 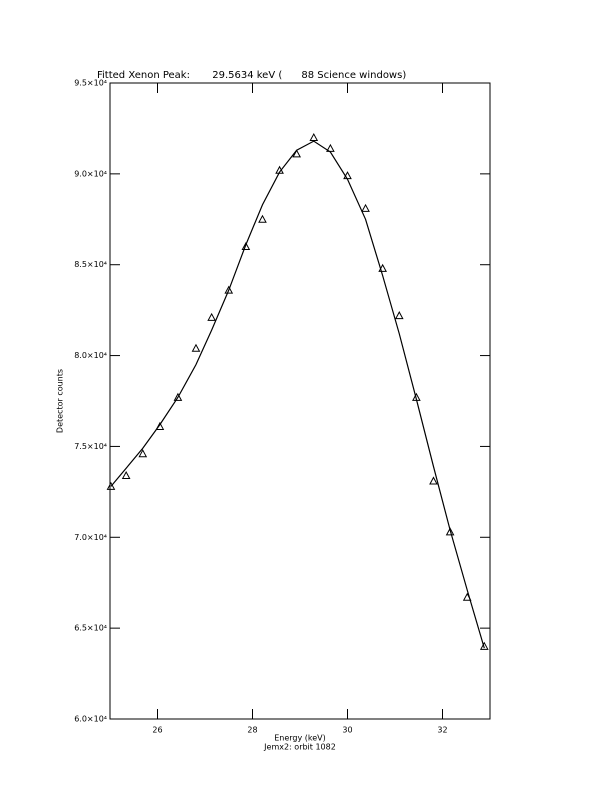 I want to click on y-tick-label: 6.5×10⁴, so click(x=90, y=628).